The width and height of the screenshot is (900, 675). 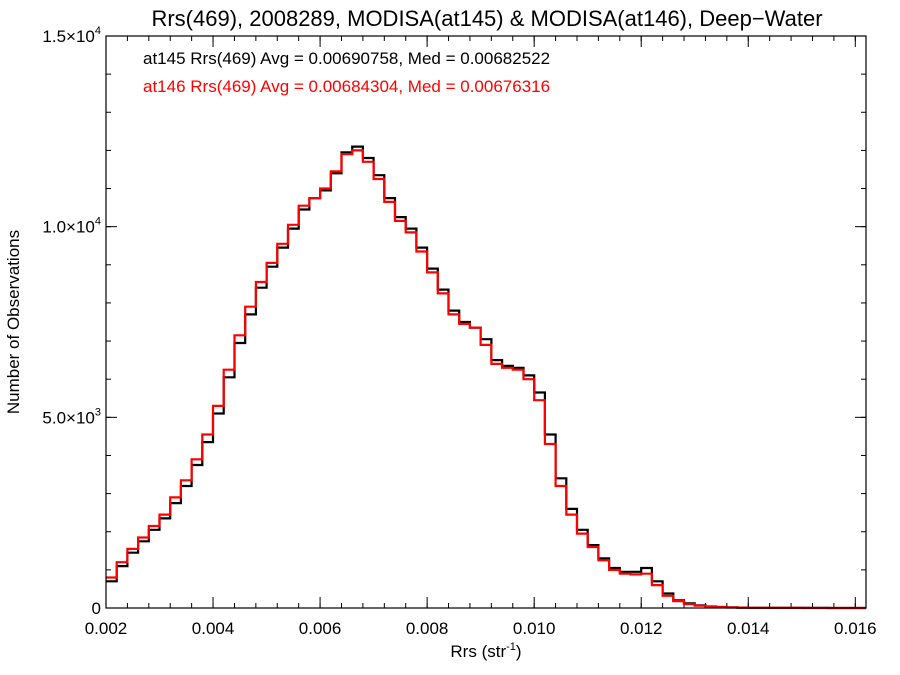 What do you see at coordinates (427, 628) in the screenshot?
I see `x-tick-label: 0.008` at bounding box center [427, 628].